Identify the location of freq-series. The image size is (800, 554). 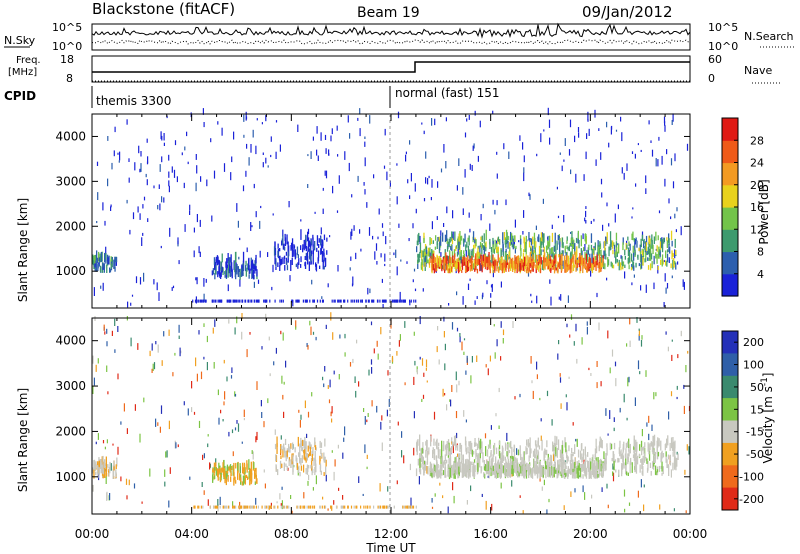
(391, 67).